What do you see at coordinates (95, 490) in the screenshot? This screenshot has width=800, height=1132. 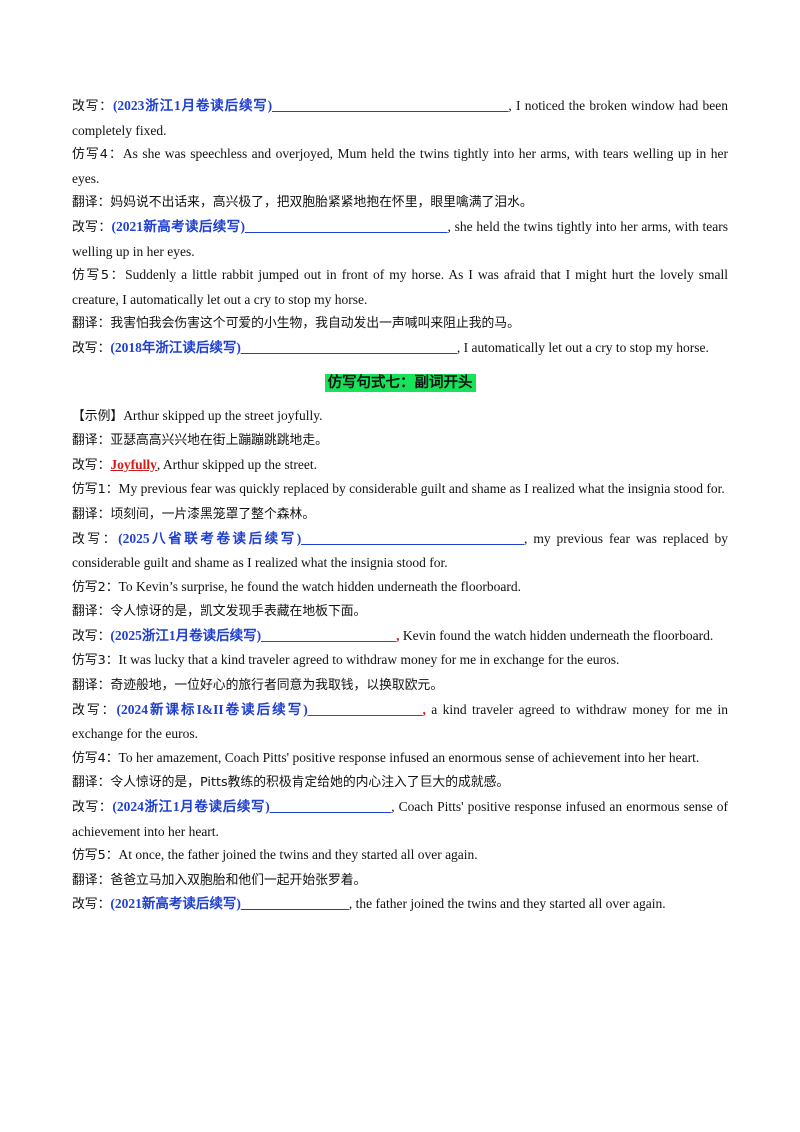 I see `label: 仿写1：` at bounding box center [95, 490].